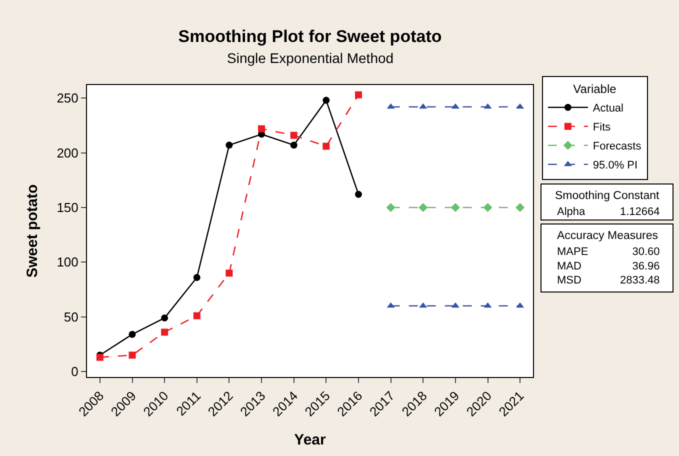 Image resolution: width=679 pixels, height=456 pixels. What do you see at coordinates (67, 208) in the screenshot?
I see `y-tick-label: 150` at bounding box center [67, 208].